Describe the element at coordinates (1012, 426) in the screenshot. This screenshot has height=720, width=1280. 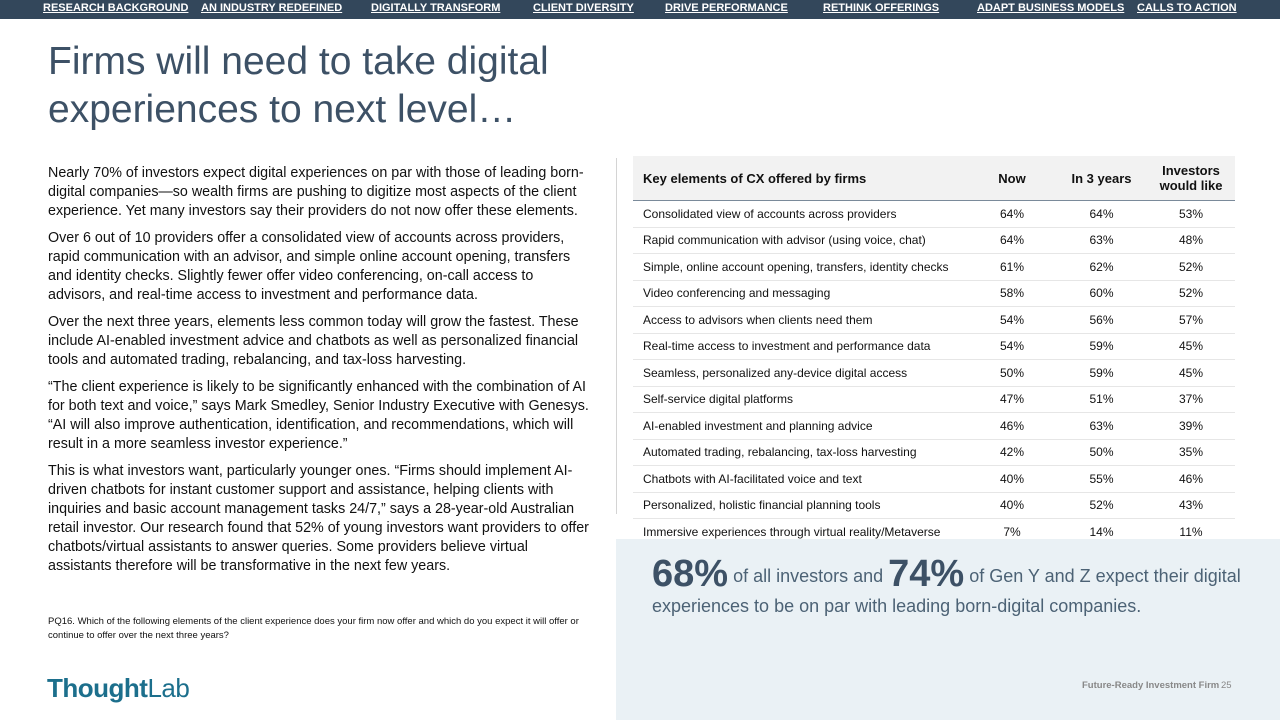
I see `table-cell-now: 46%` at that location.